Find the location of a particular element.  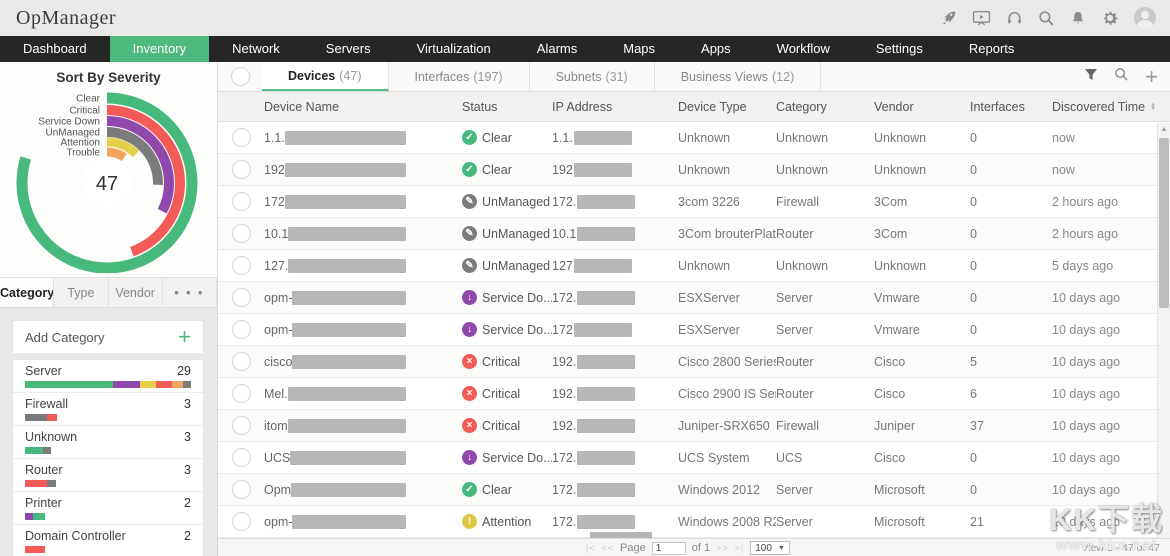

main-tab: Subnets (31) is located at coordinates (592, 76).